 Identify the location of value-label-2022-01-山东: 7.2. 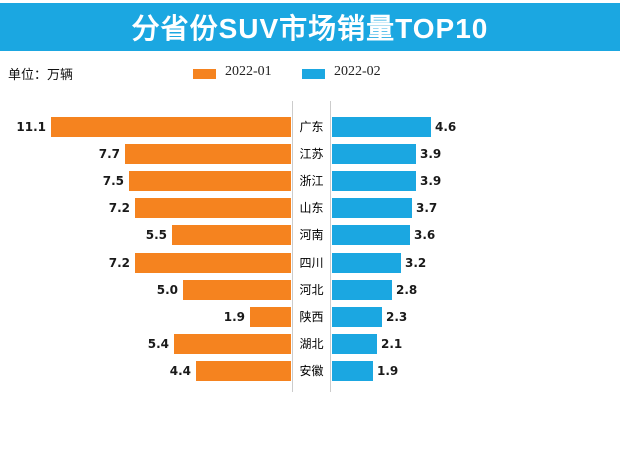
(119, 208).